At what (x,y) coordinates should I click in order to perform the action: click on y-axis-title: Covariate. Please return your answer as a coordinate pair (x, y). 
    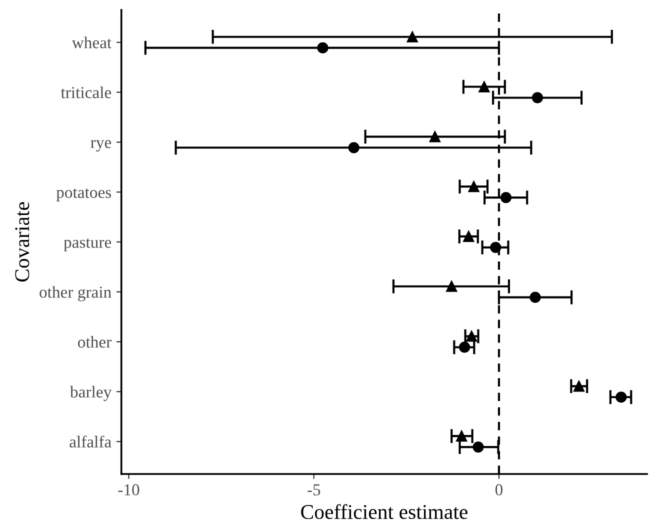
    Looking at the image, I should click on (22, 242).